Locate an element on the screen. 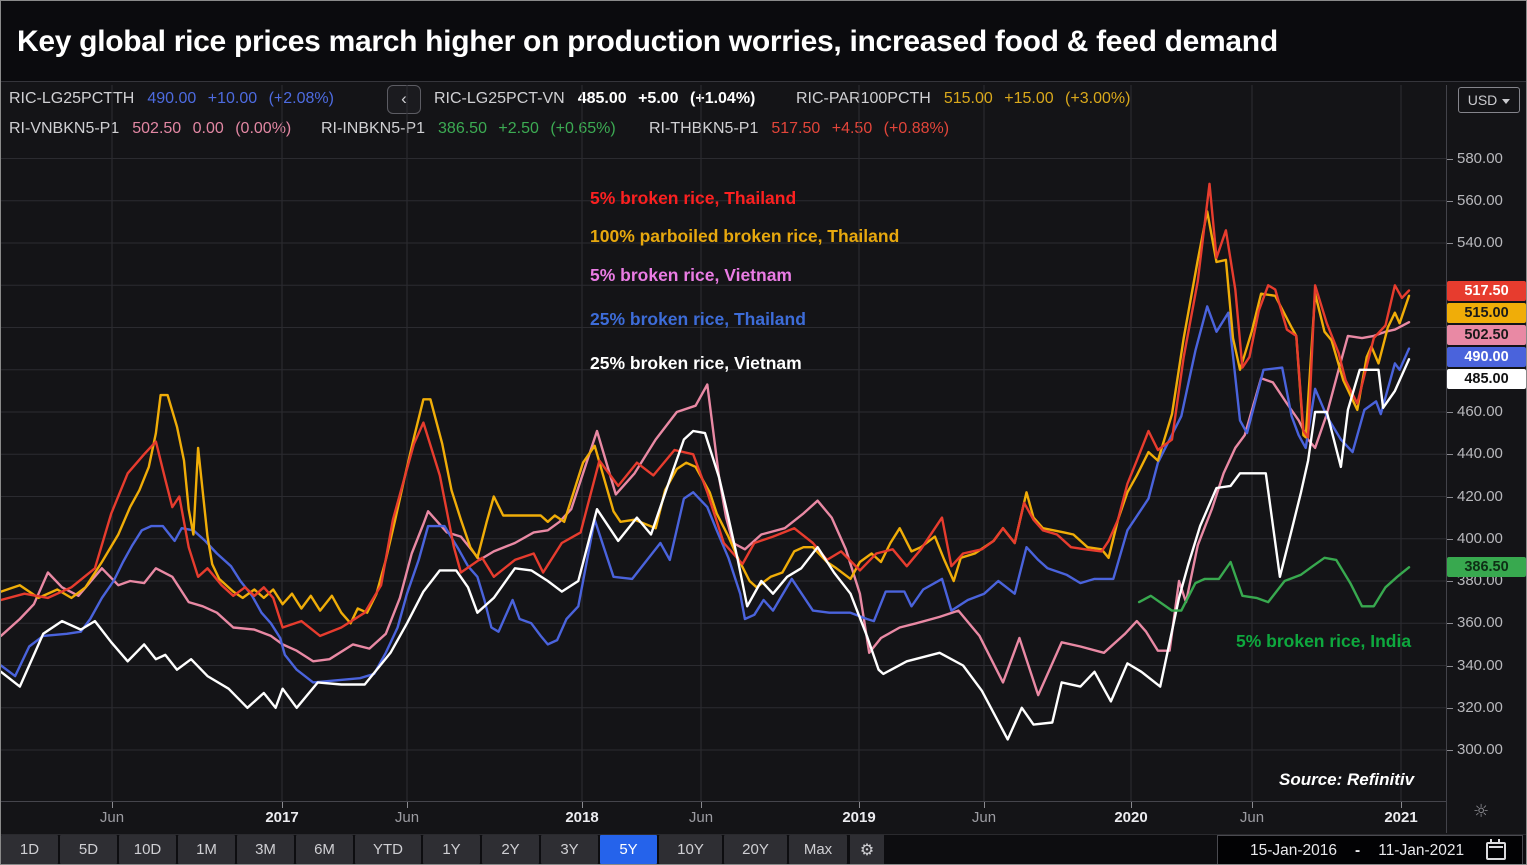  ticker-symbol: RIC-LG25PCTTH is located at coordinates (72, 98).